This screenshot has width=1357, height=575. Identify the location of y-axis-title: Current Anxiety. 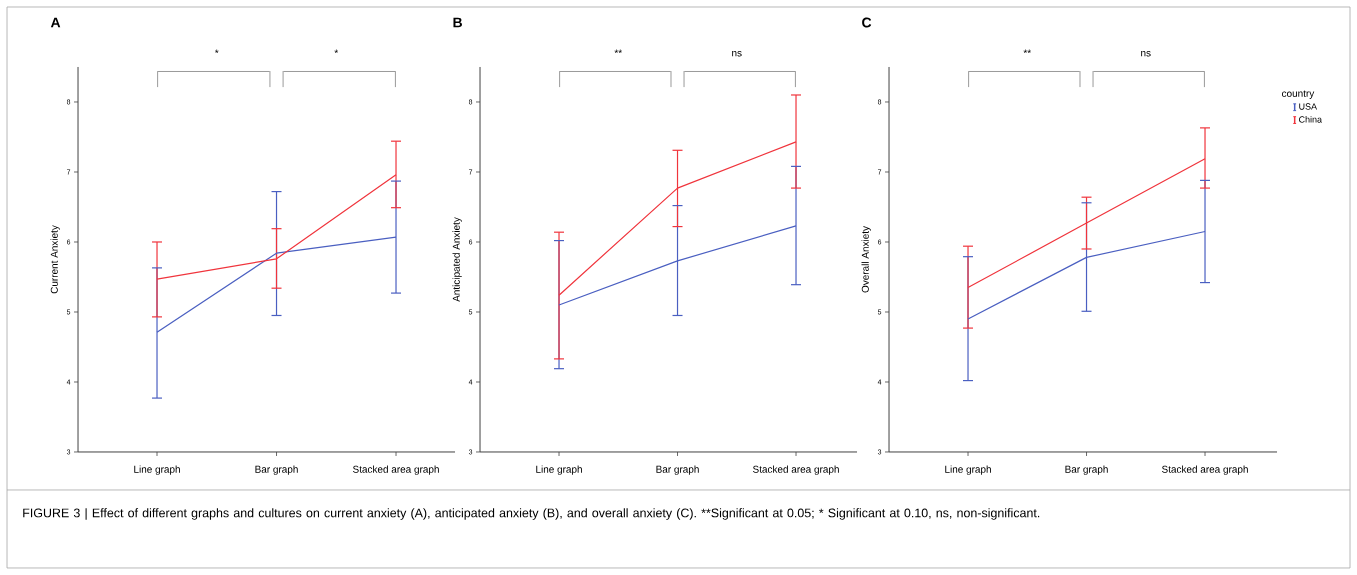
(55, 259).